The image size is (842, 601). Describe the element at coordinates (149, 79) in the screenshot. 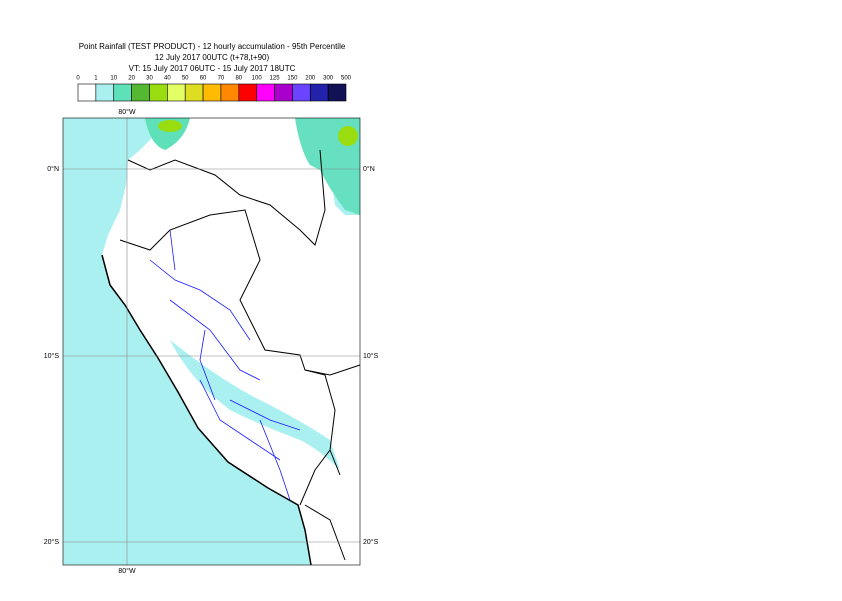

I see `legend-label: 30` at that location.